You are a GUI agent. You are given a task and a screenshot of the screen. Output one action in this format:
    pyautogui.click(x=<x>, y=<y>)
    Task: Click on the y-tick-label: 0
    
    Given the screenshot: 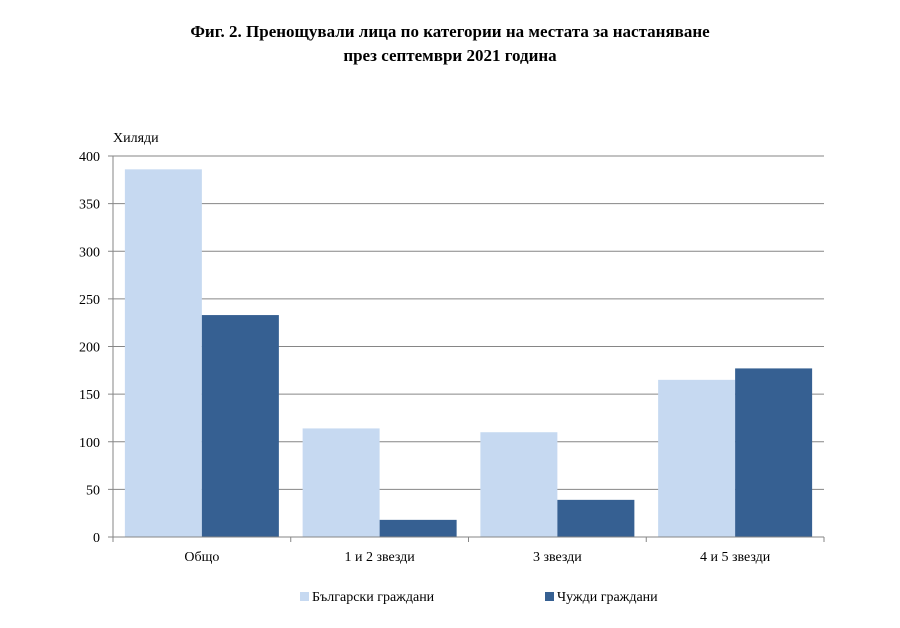 What is the action you would take?
    pyautogui.click(x=96, y=538)
    